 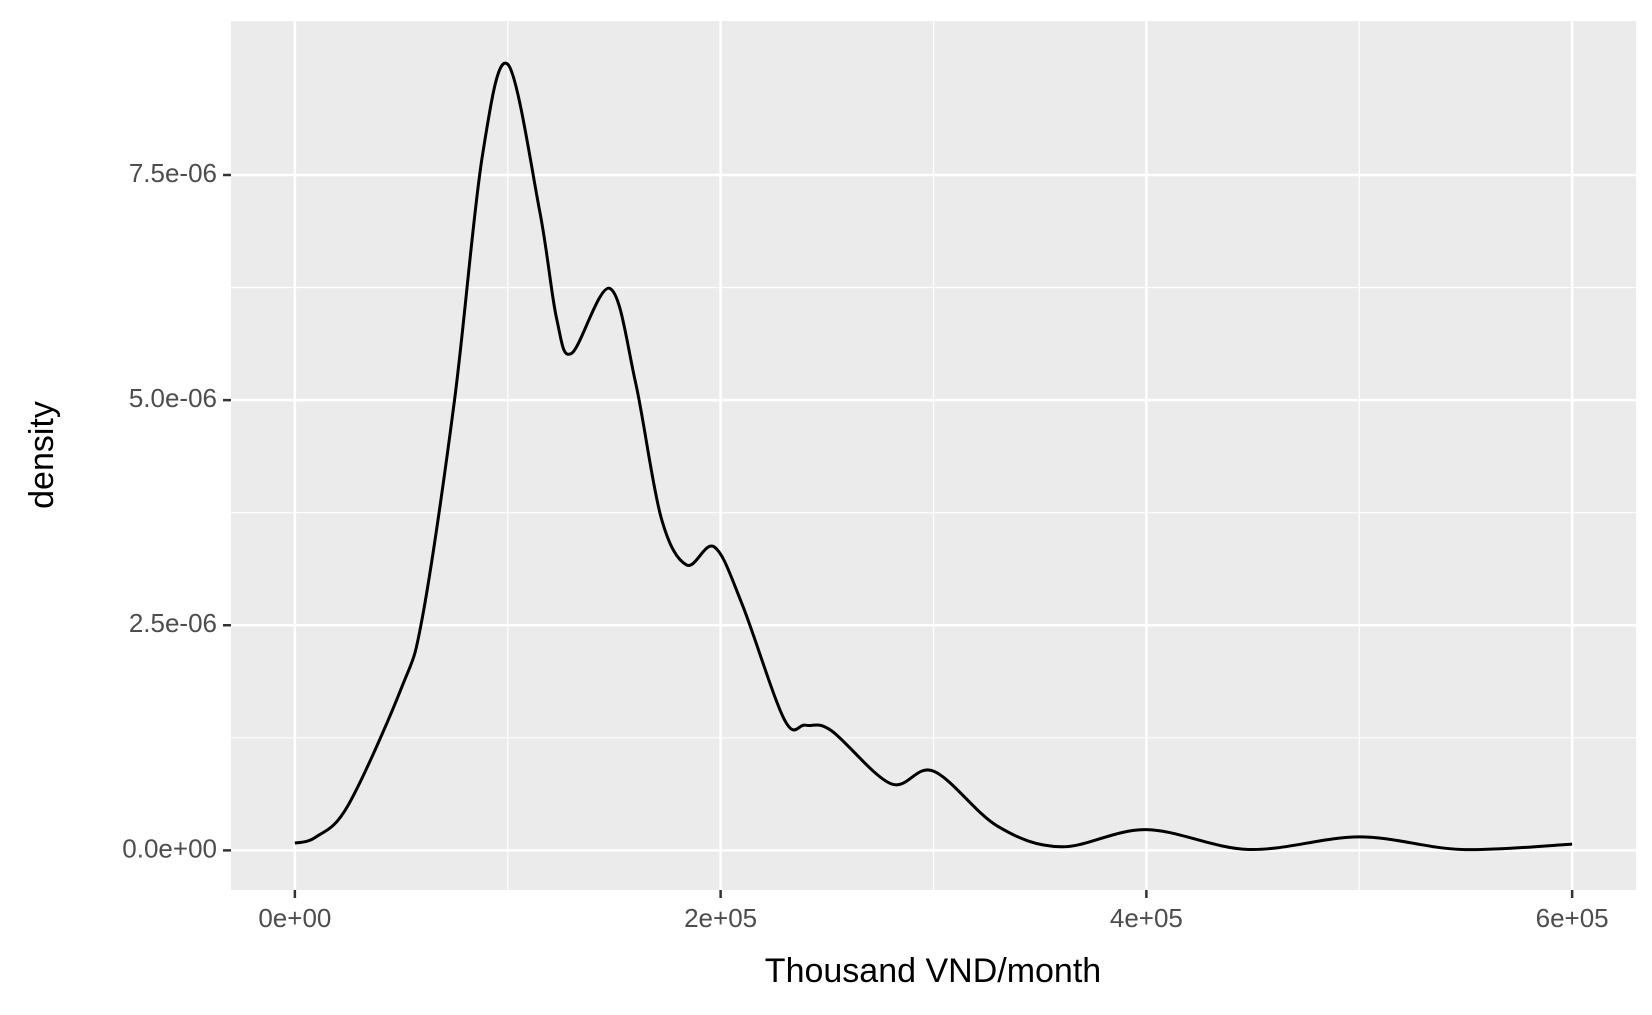 What do you see at coordinates (1572, 918) in the screenshot?
I see `x-tick-label: 6e+05` at bounding box center [1572, 918].